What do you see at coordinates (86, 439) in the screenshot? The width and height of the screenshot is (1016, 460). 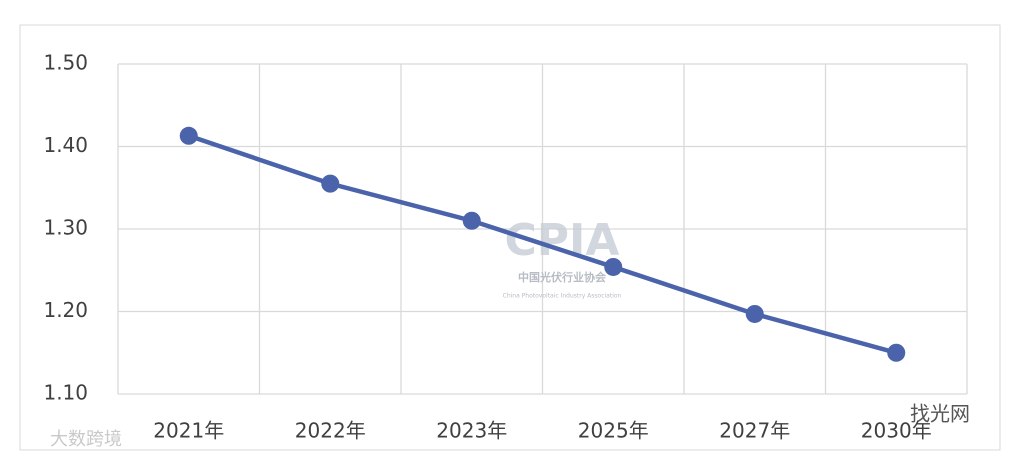 I see `watermark: 大数跨境` at bounding box center [86, 439].